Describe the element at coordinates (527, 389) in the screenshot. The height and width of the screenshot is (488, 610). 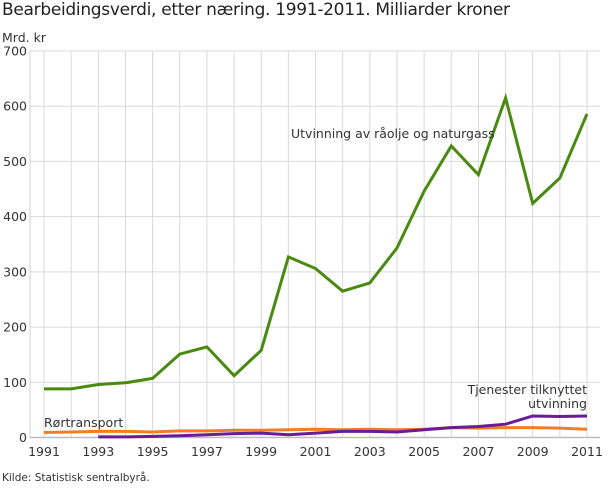
I see `label-tjenester-line1: Tjenester tilknyttet` at that location.